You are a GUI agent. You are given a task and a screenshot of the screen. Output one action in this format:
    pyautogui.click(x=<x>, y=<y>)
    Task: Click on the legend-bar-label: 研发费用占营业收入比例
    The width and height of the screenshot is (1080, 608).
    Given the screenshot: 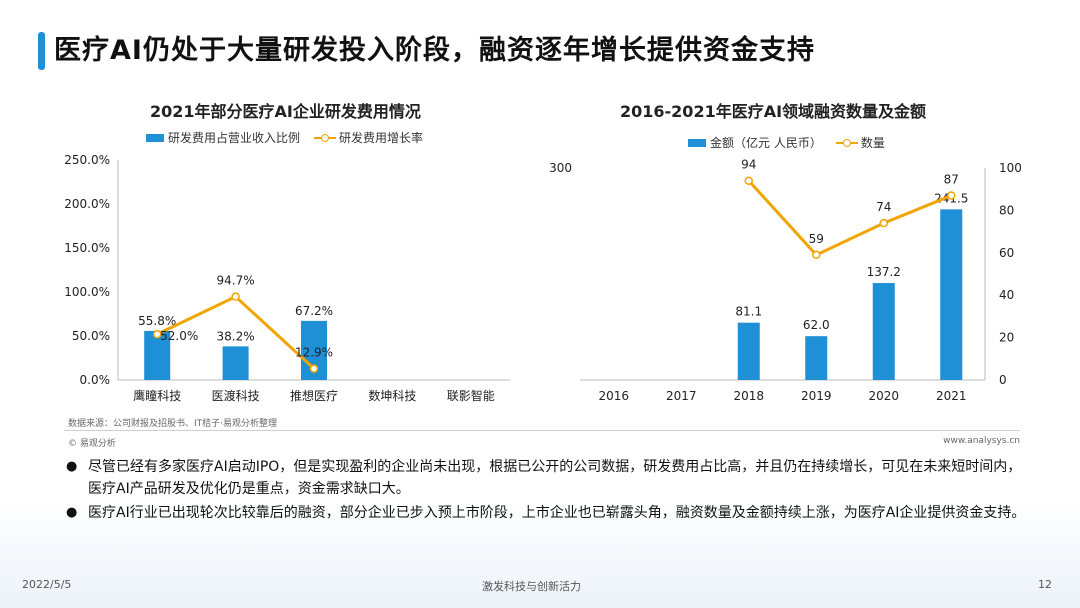 What is the action you would take?
    pyautogui.click(x=234, y=138)
    